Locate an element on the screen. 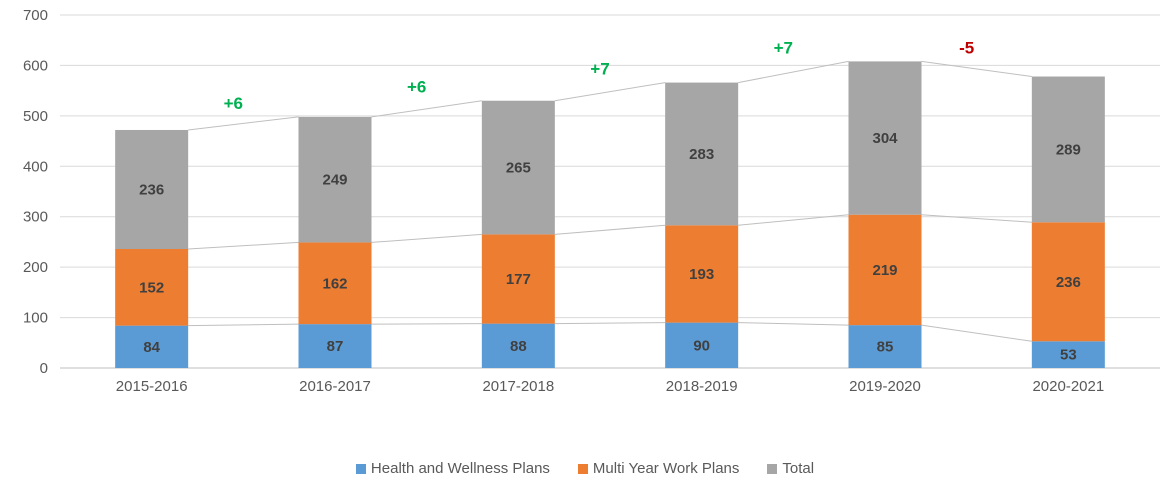 Image resolution: width=1170 pixels, height=486 pixels. data-label: 289 is located at coordinates (1068, 149).